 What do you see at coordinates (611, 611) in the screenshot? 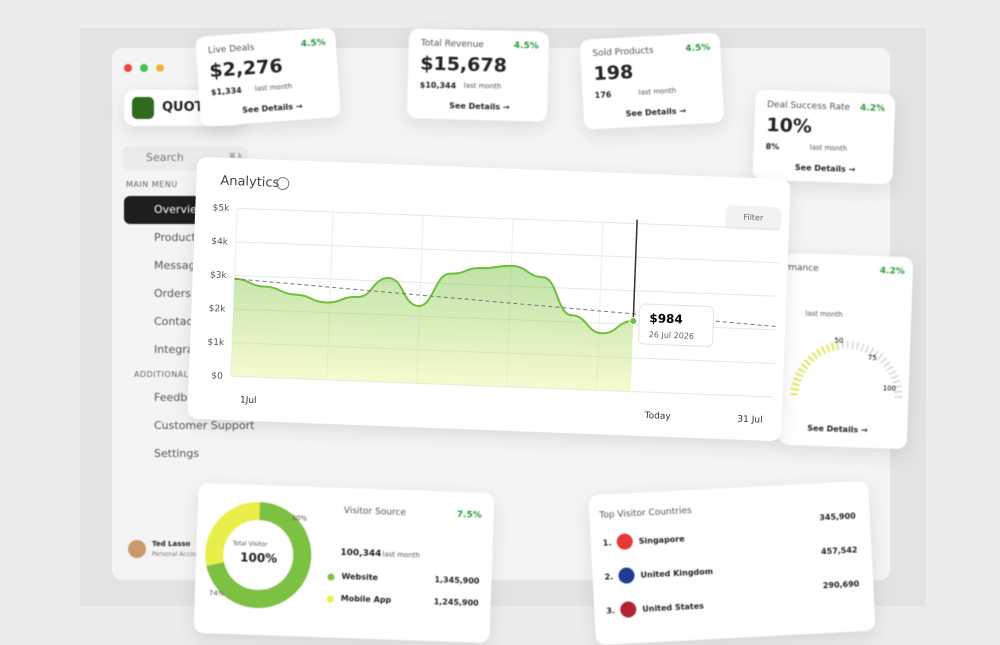
I see `rank: 3.` at bounding box center [611, 611].